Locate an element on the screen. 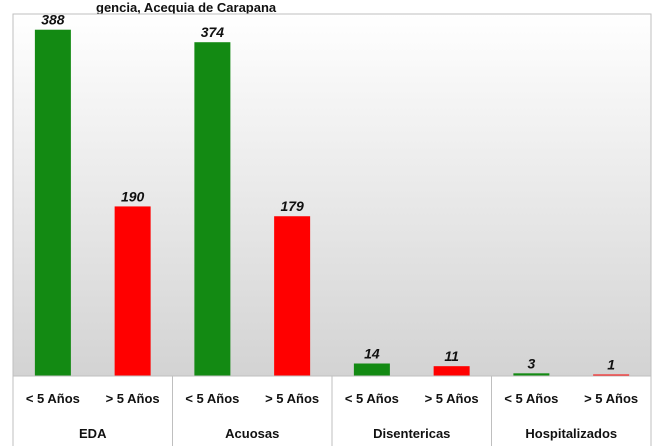 This screenshot has height=446, width=656. group-label-2: Disentericas is located at coordinates (411, 433).